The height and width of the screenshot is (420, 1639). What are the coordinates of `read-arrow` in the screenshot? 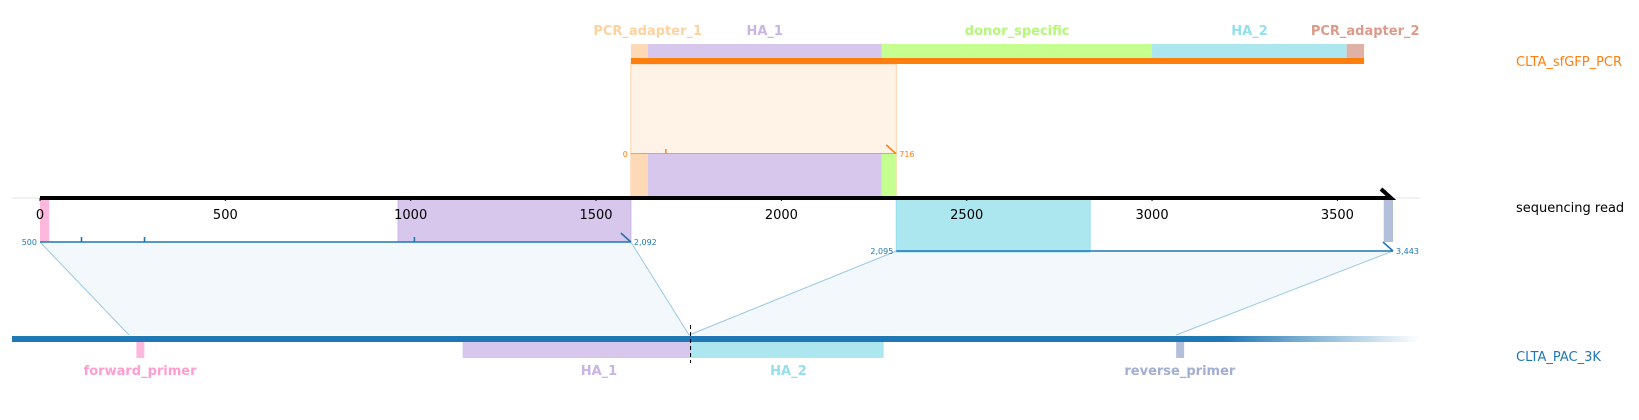 It's located at (1388, 193).